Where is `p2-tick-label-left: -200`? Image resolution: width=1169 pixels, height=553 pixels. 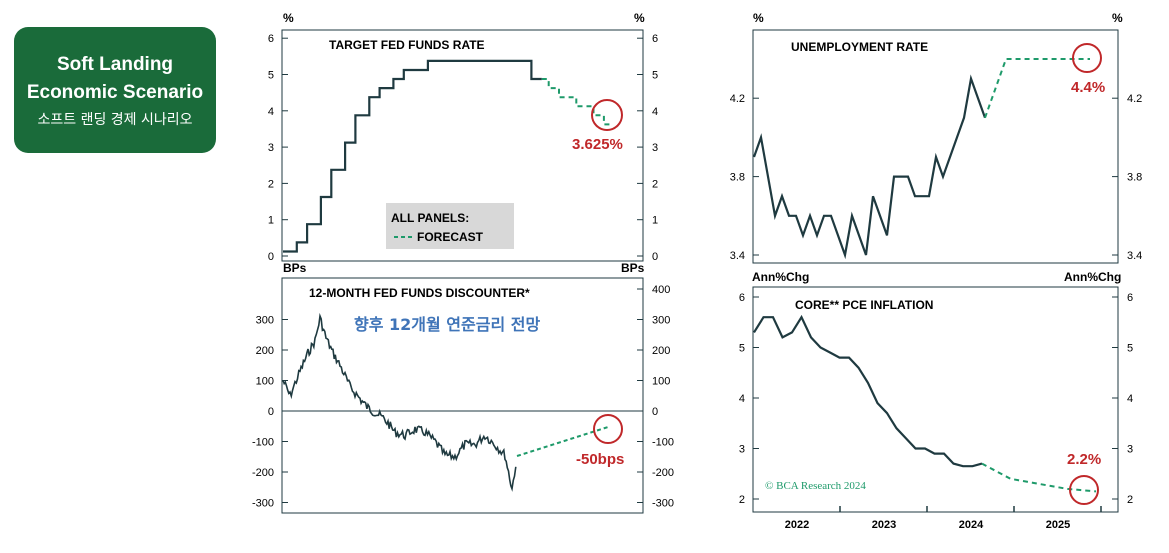
p2-tick-label-left: -200 is located at coordinates (263, 473).